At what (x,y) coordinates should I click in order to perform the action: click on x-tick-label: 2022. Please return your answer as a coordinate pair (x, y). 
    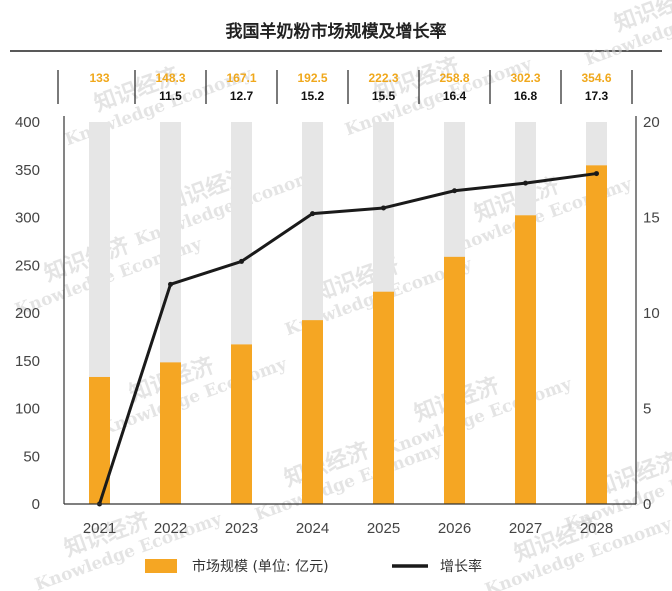
    Looking at the image, I should click on (170, 528).